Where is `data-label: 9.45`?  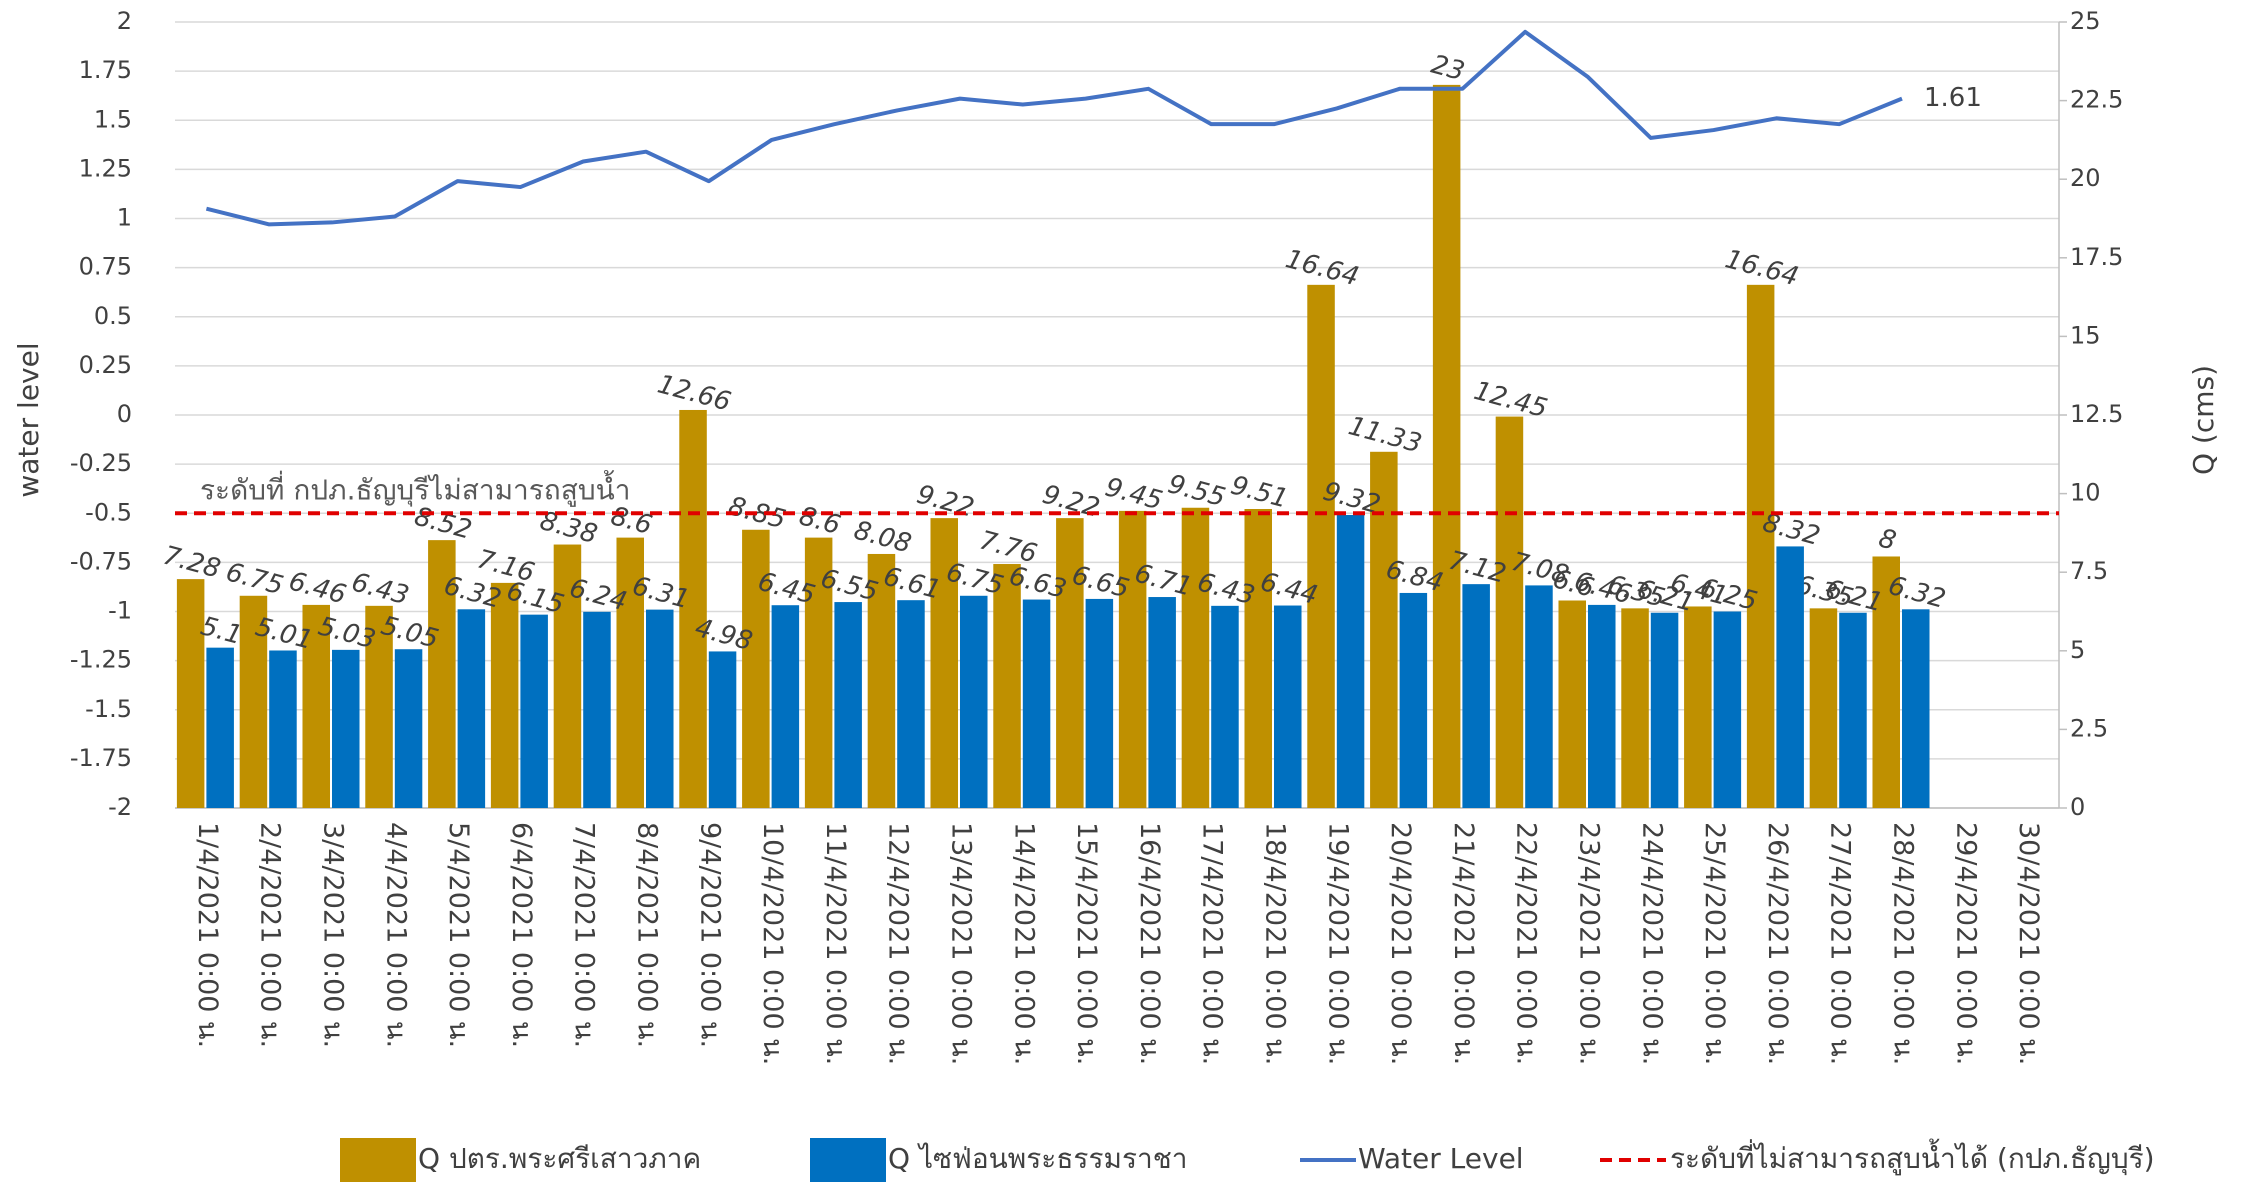
data-label: 9.45 is located at coordinates (1134, 494).